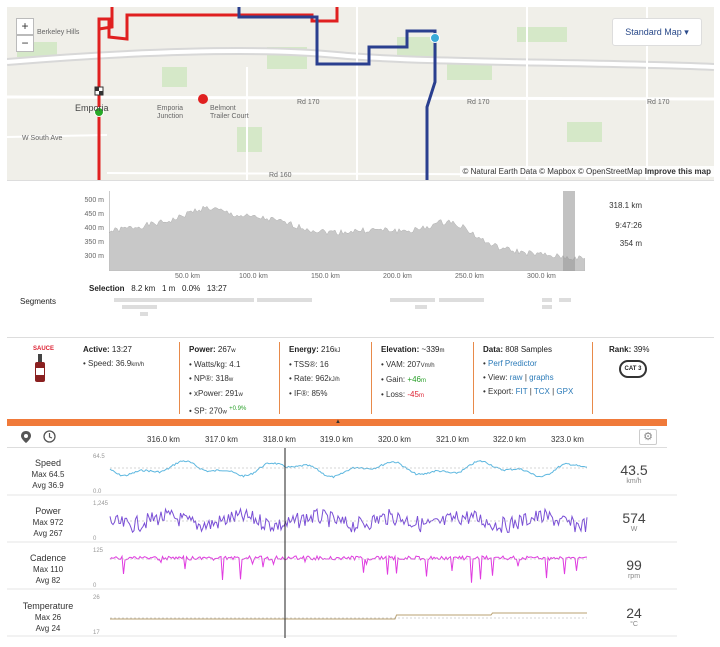  What do you see at coordinates (98, 551) in the screenshot?
I see `graph-y-max-label: 125` at bounding box center [98, 551].